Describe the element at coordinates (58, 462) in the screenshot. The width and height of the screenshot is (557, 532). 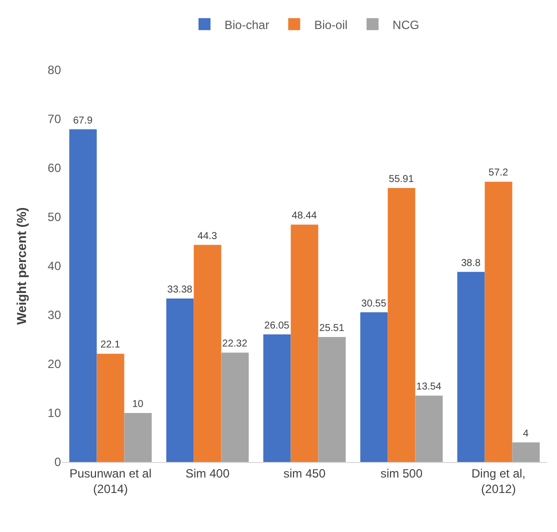
I see `y-tick-label: 0` at that location.